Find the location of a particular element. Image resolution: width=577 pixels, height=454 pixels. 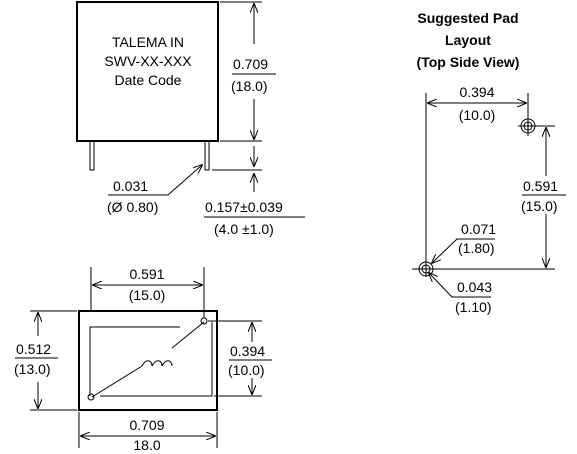

hole-diameter-value-mm: (1.10) is located at coordinates (473, 307).